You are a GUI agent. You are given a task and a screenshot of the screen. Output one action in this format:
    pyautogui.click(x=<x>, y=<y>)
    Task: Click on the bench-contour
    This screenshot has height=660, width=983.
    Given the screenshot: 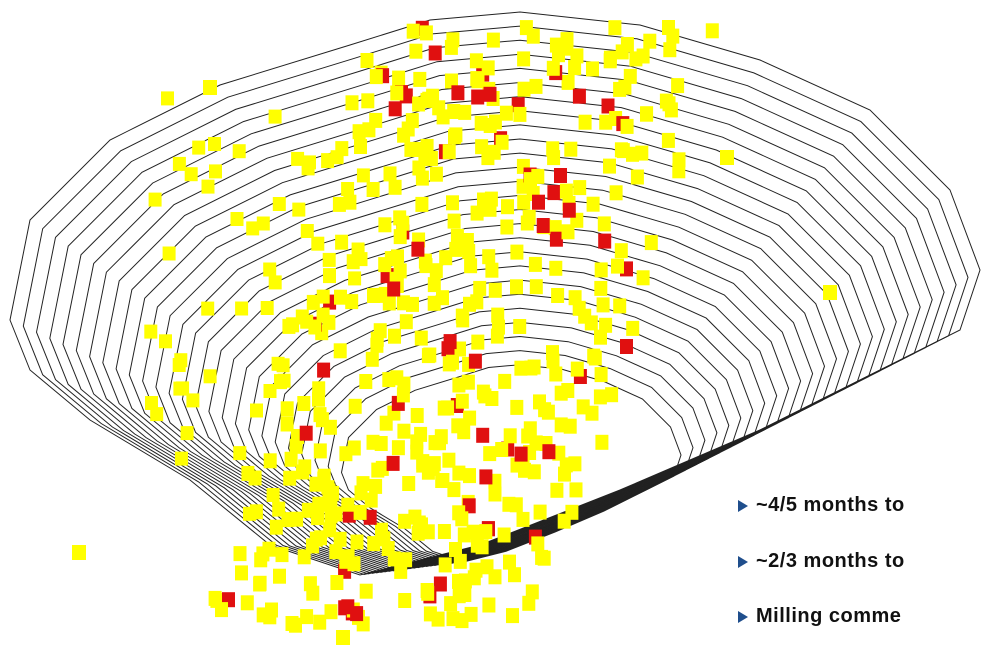 What is the action you would take?
    pyautogui.click(x=511, y=463)
    